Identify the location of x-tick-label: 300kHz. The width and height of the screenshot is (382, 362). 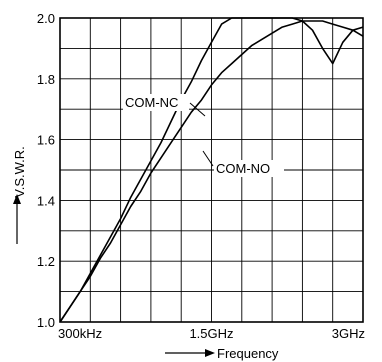
(80, 333).